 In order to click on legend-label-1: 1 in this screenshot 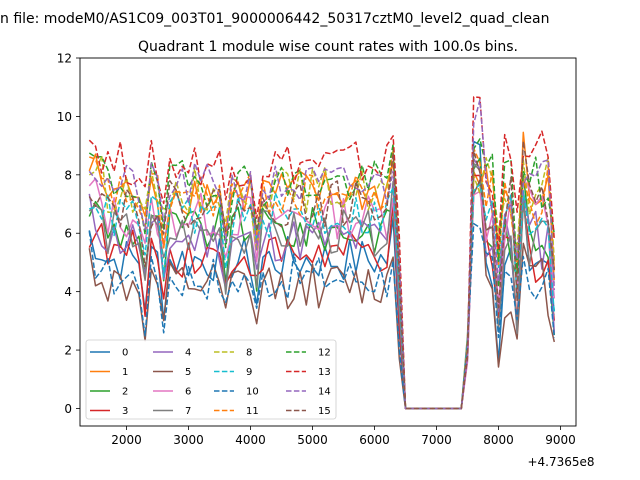, I will do `click(125, 372)`.